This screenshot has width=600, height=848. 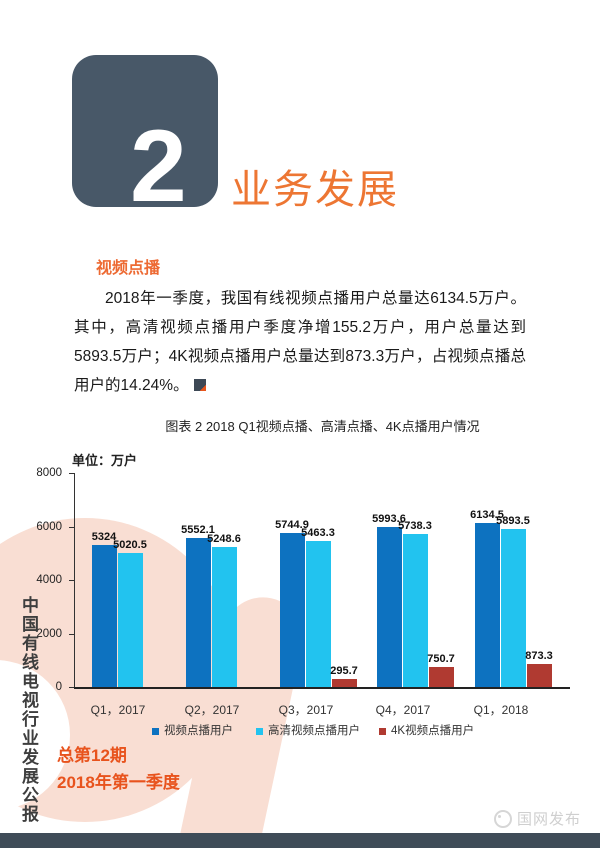 What do you see at coordinates (292, 525) in the screenshot?
I see `bar-value-label: 5744.9` at bounding box center [292, 525].